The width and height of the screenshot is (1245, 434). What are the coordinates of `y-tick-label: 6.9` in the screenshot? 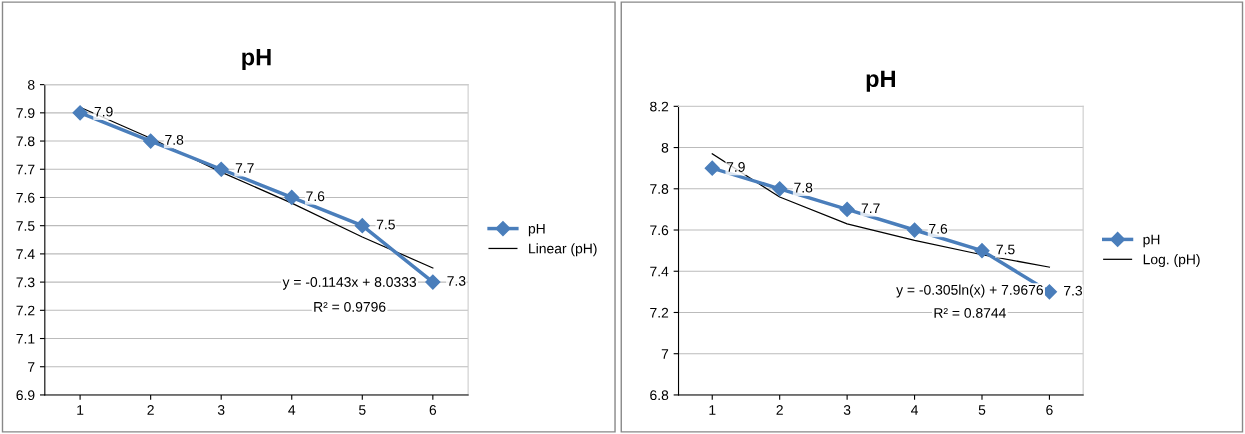 It's located at (25, 395).